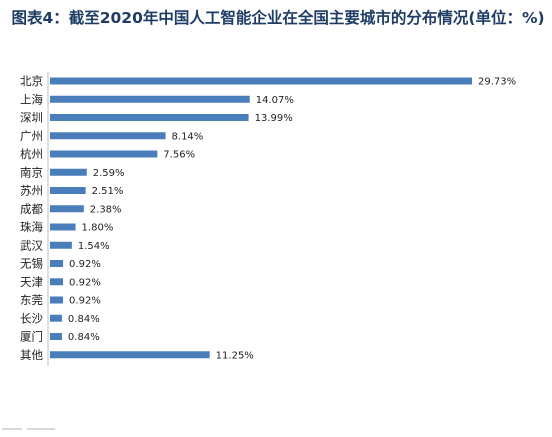 This screenshot has height=437, width=552. What do you see at coordinates (31, 318) in the screenshot?
I see `category-label: 长沙` at bounding box center [31, 318].